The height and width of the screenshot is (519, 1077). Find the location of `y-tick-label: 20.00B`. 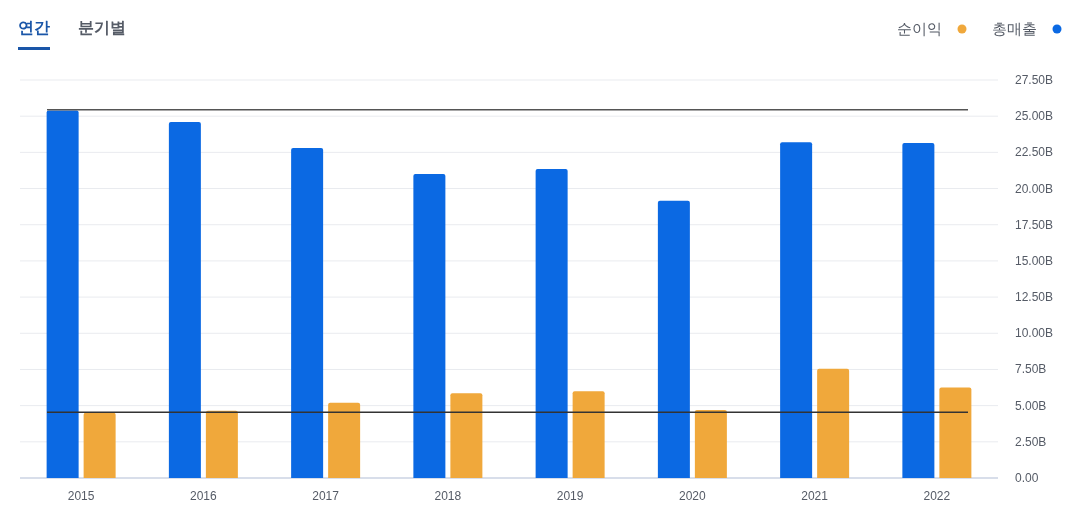

y-tick-label: 20.00B is located at coordinates (1034, 188).